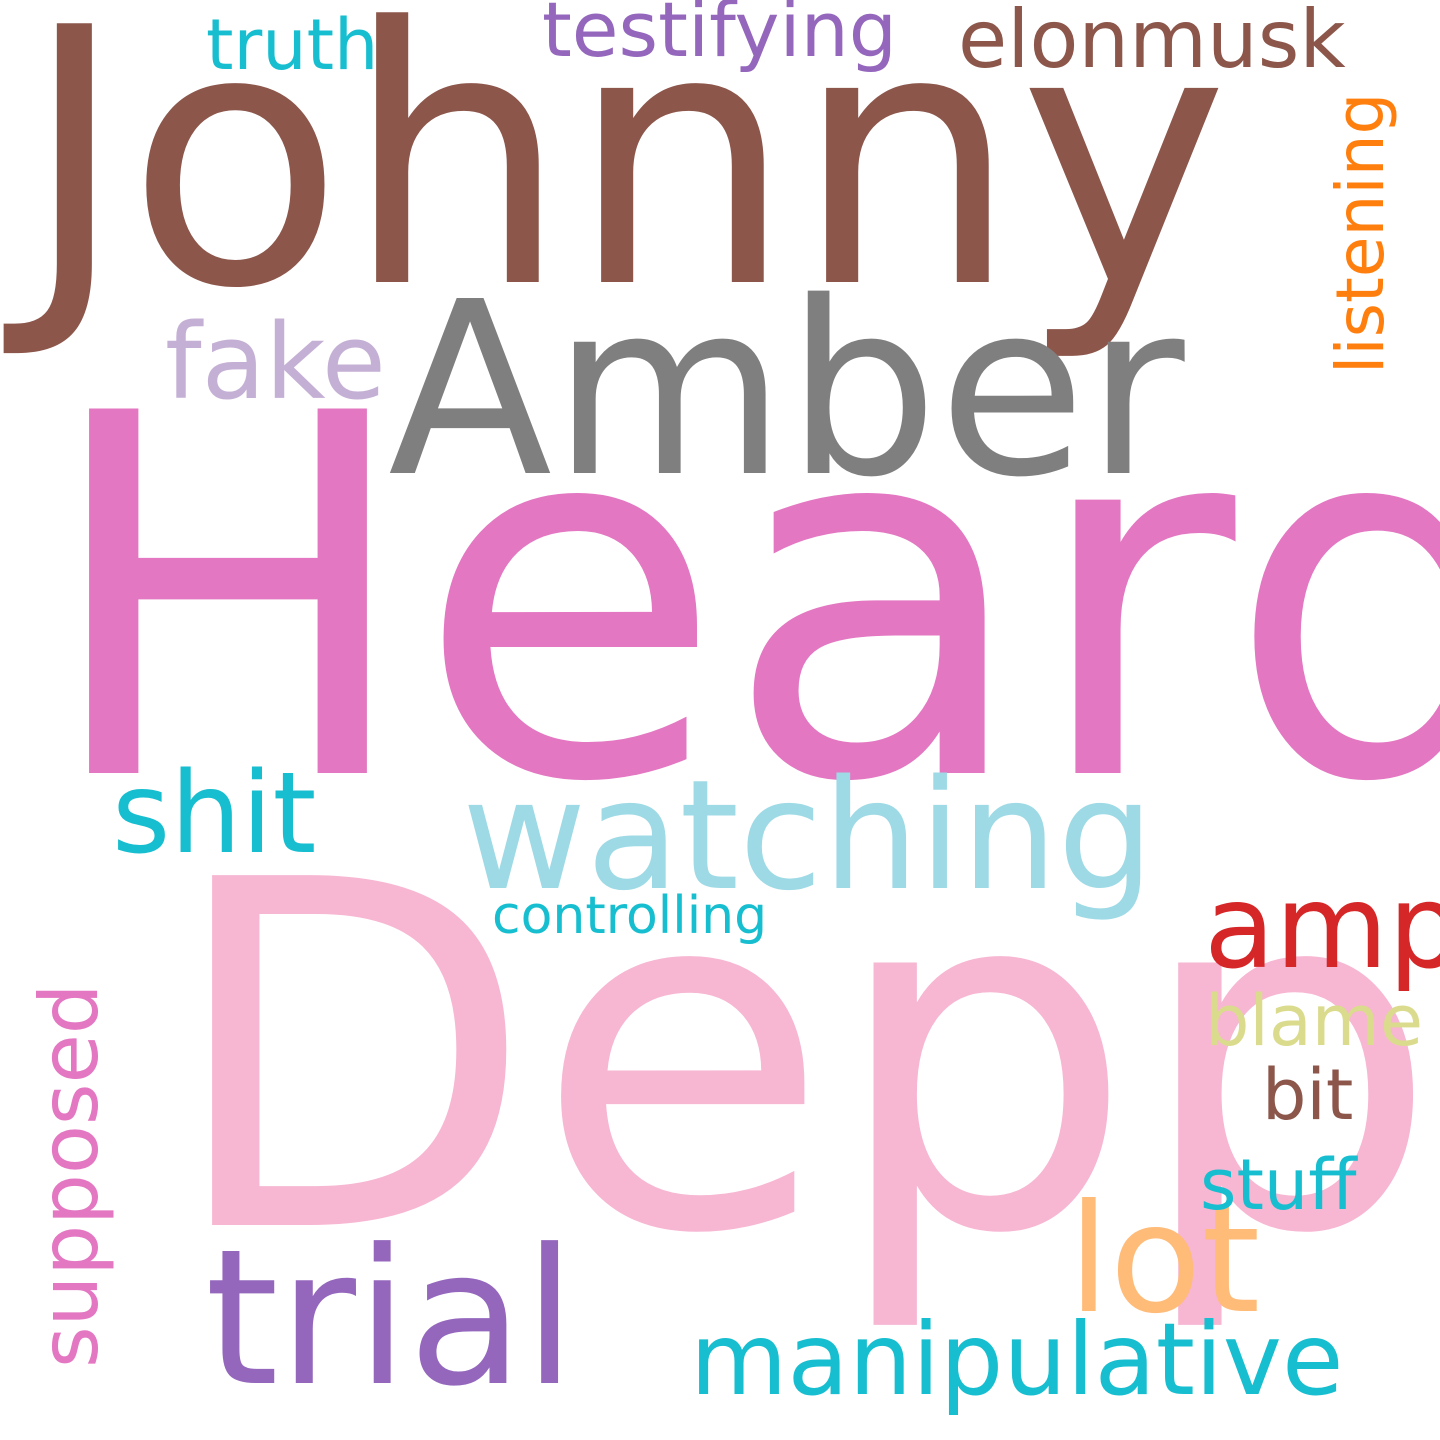 This screenshot has height=1440, width=1440. Describe the element at coordinates (630, 916) in the screenshot. I see `word-controlling: controlling` at that location.